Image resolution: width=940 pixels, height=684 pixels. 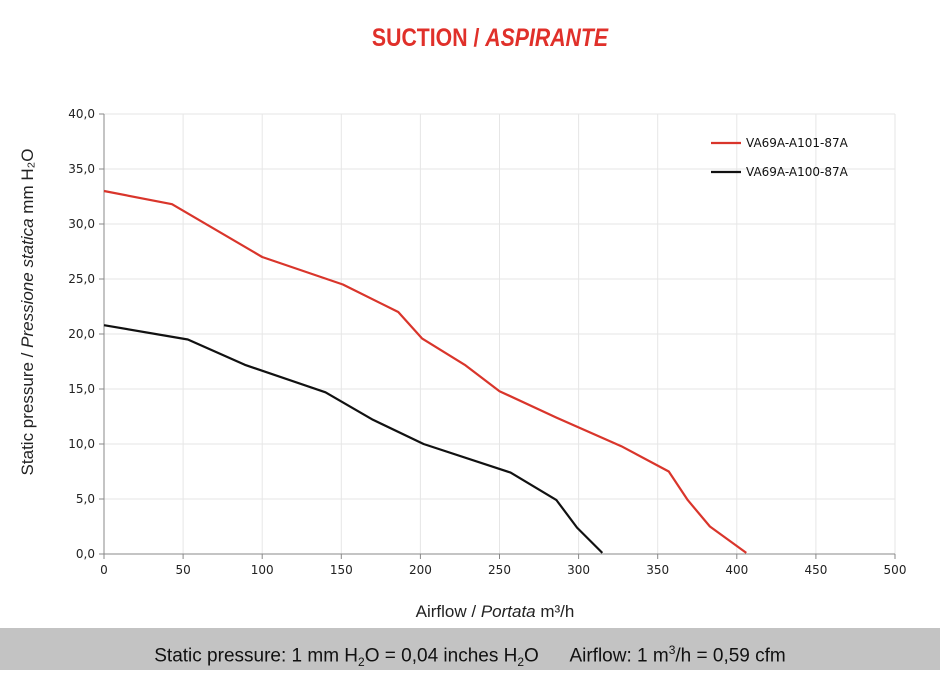 What do you see at coordinates (81, 169) in the screenshot?
I see `y-tick-label: 35,0` at bounding box center [81, 169].